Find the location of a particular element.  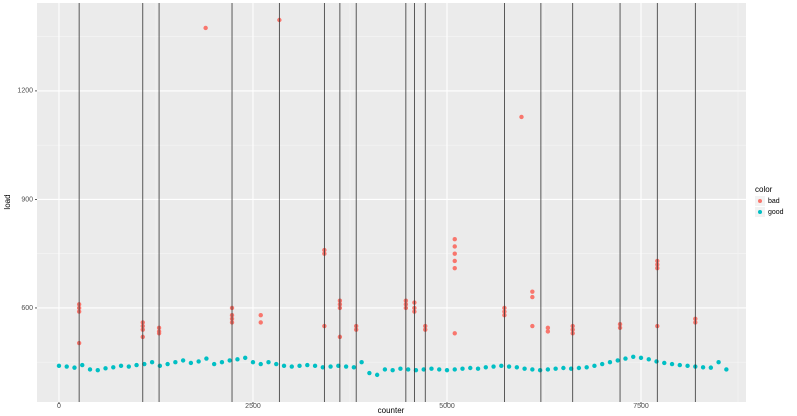

y-tick-label: 1200 is located at coordinates (25, 91).